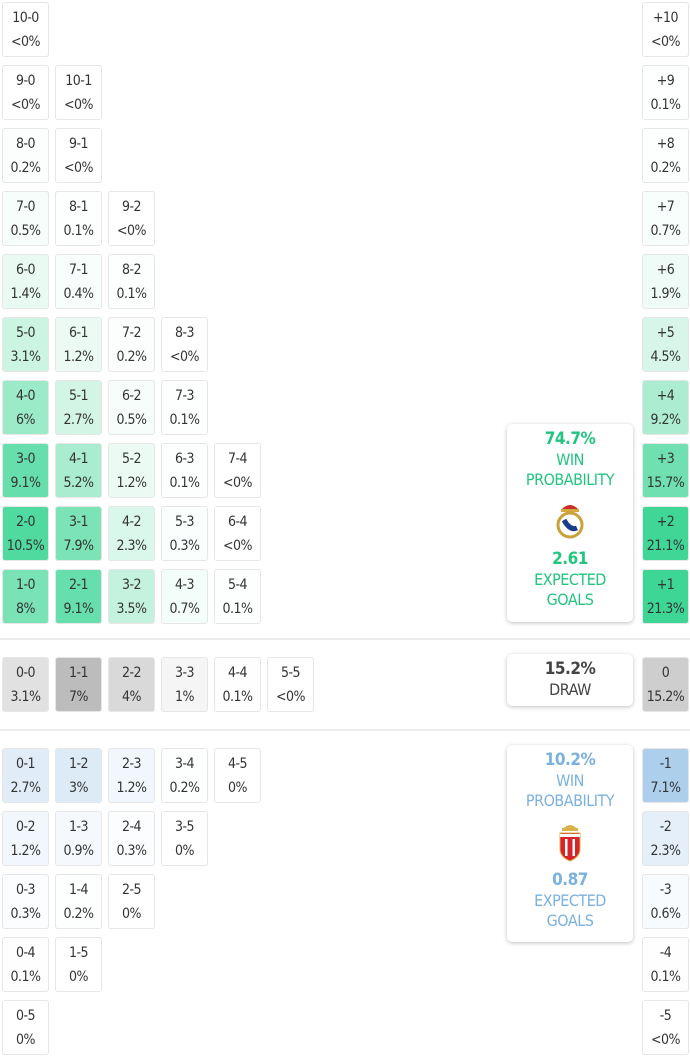 The height and width of the screenshot is (1061, 690). What do you see at coordinates (237, 533) in the screenshot?
I see `score-cell: 6-4 <0%` at bounding box center [237, 533].